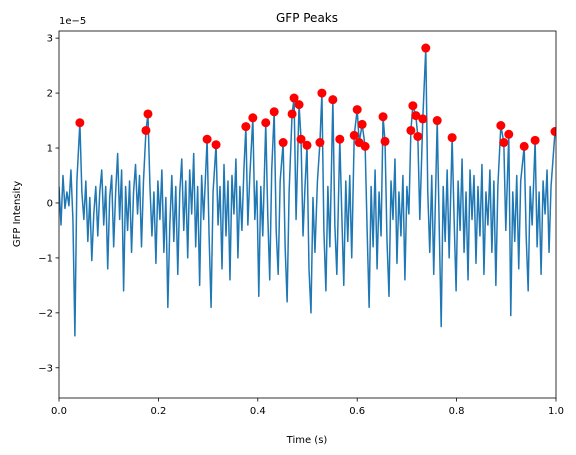  I want to click on y-tick-label: −1, so click(45, 258).